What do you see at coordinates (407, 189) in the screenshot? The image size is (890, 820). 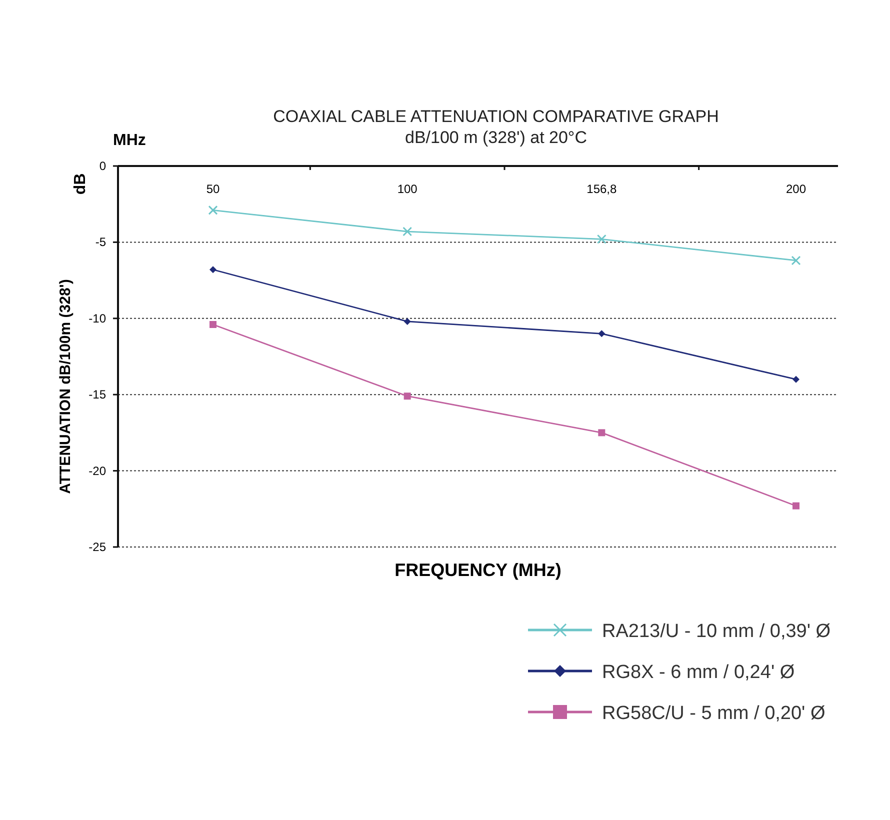 I see `x-tick-label: 100` at bounding box center [407, 189].